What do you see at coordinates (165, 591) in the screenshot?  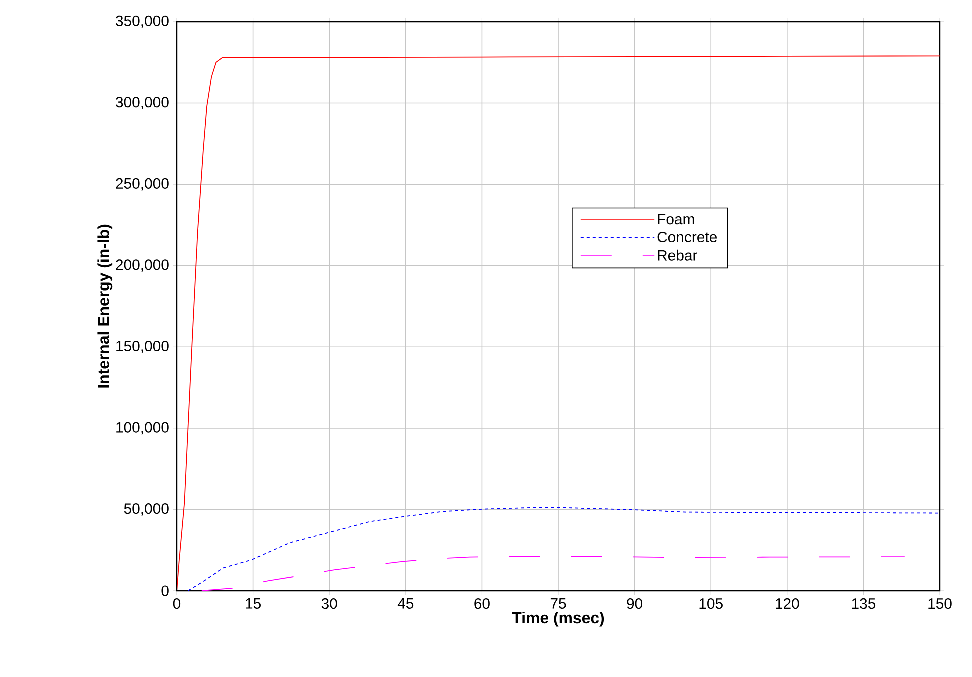 I see `y-tick-label: 0` at bounding box center [165, 591].